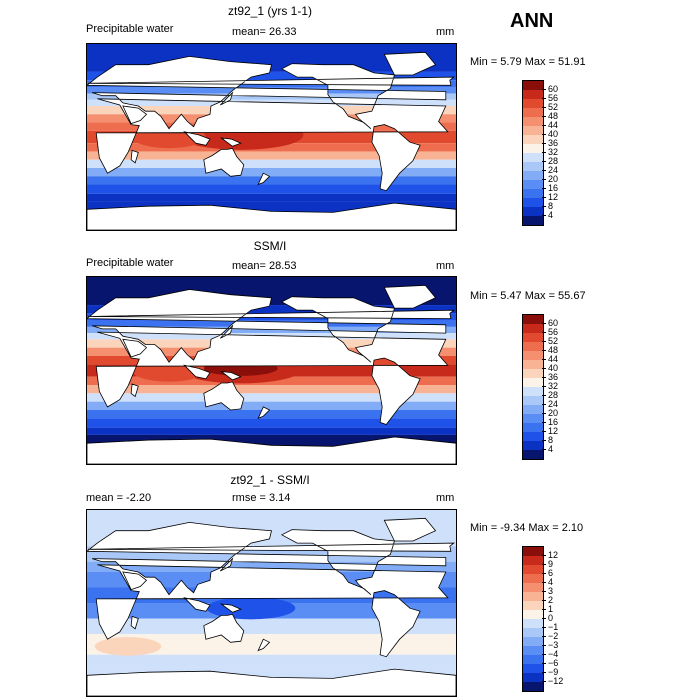 The width and height of the screenshot is (700, 700). Describe the element at coordinates (553, 627) in the screenshot. I see `colorbar-label: −1` at that location.